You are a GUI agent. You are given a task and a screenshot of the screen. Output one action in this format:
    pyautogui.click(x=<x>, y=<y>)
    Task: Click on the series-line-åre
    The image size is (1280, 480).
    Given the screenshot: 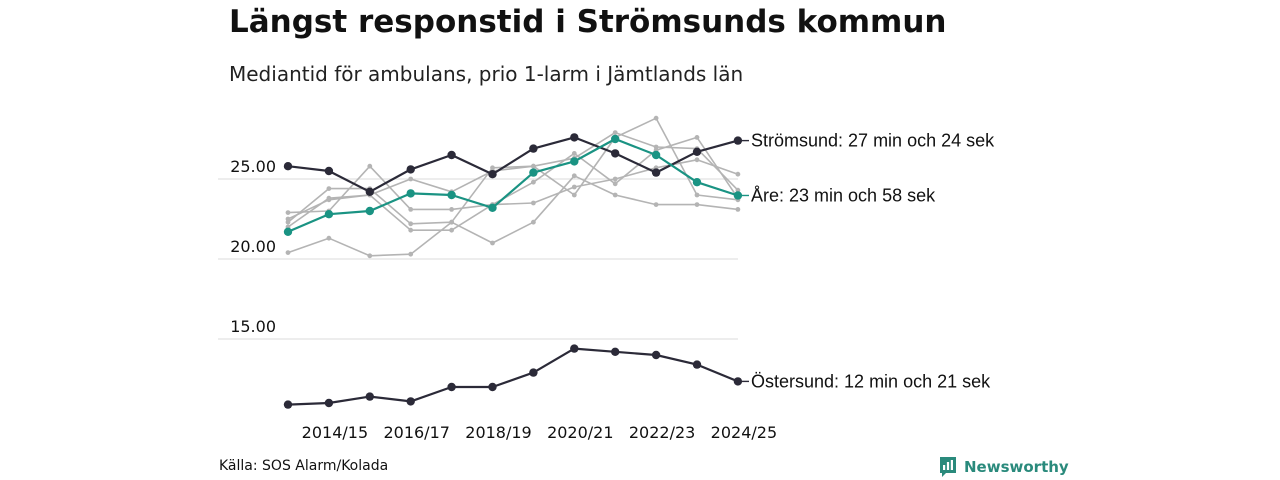 What is the action you would take?
    pyautogui.click(x=513, y=185)
    